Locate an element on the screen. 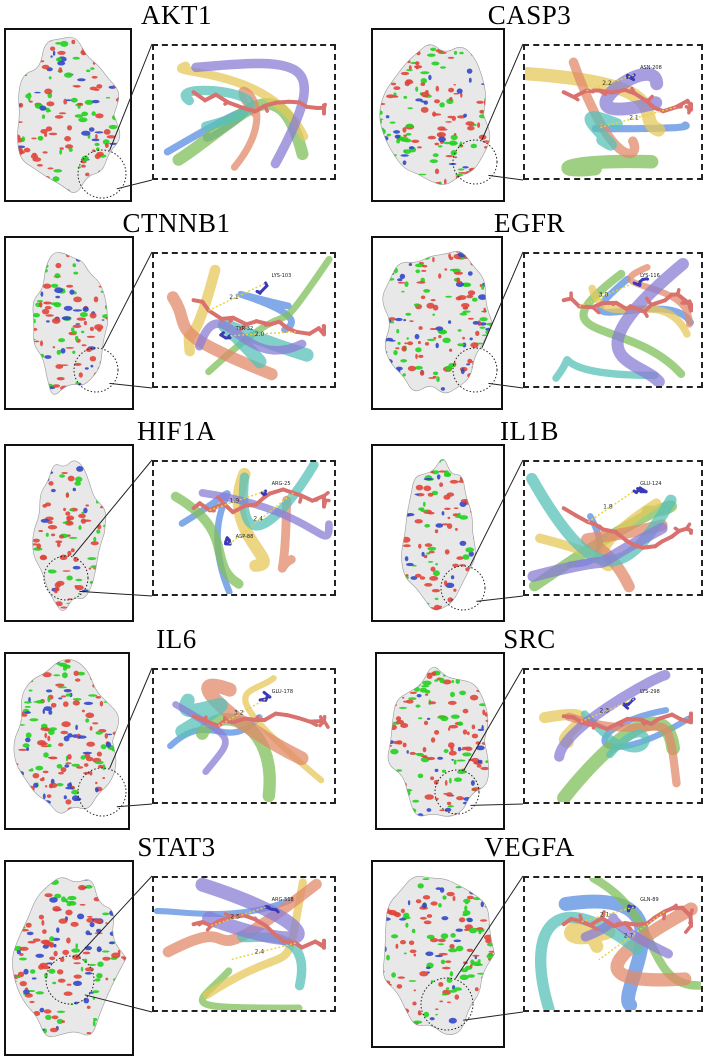 The height and width of the screenshot is (1056, 706). binding-pocket-image: ARG-518 2.5 2.4 is located at coordinates (244, 944).